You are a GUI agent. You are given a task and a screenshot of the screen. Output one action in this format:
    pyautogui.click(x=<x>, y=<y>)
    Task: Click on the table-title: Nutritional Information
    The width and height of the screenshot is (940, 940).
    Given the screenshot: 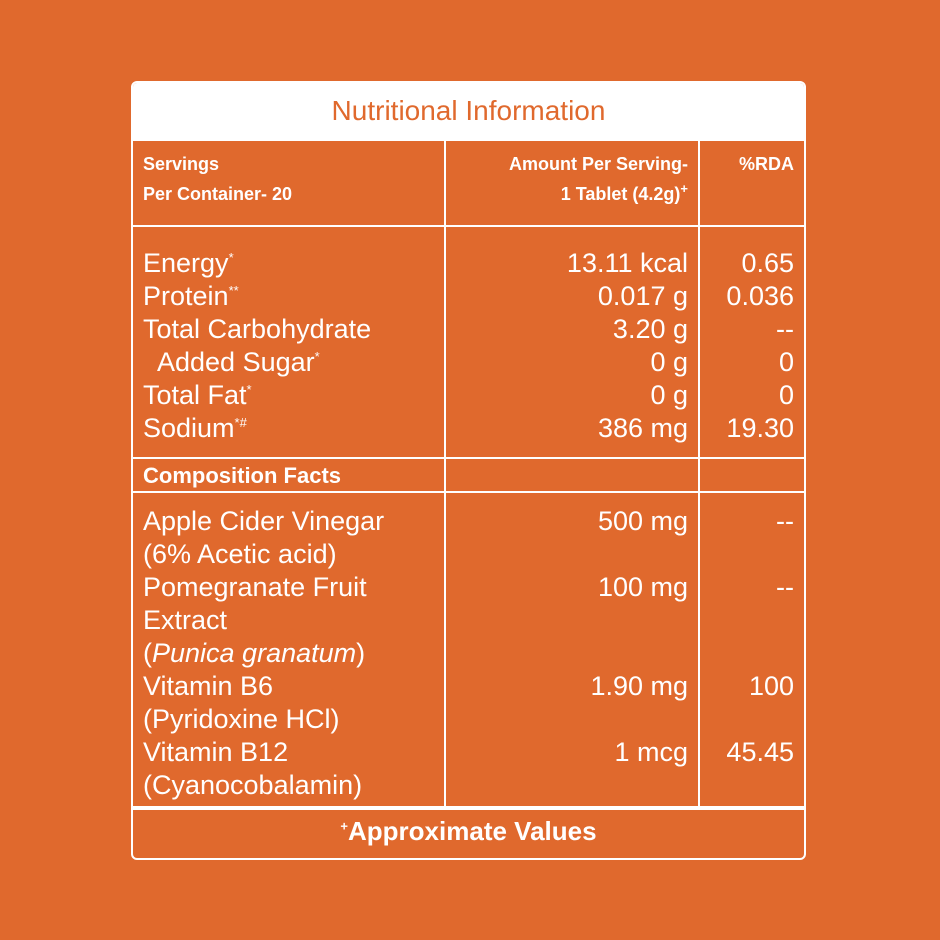 What is the action you would take?
    pyautogui.click(x=468, y=111)
    